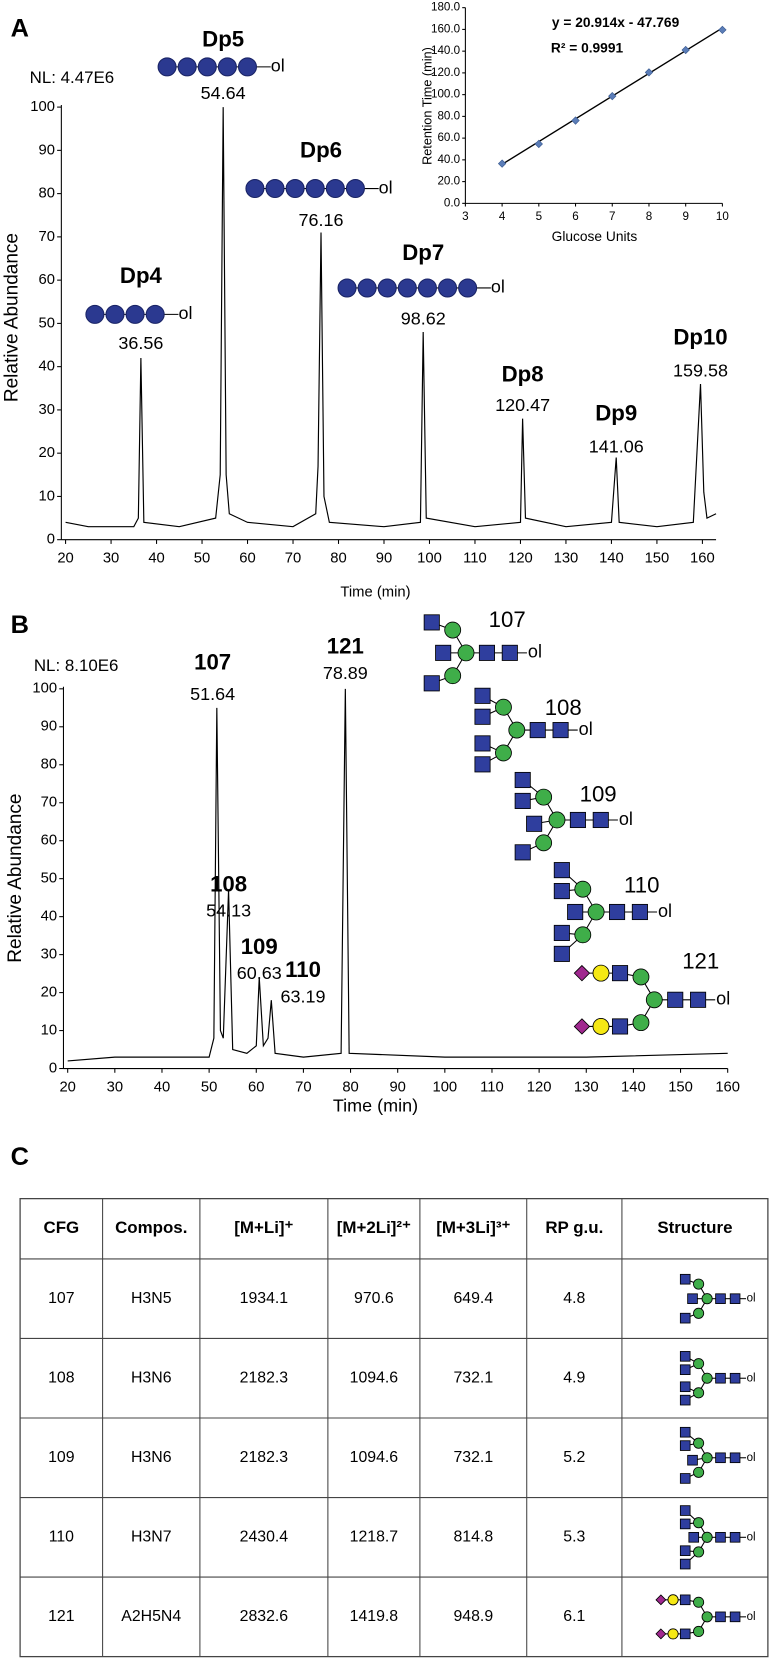 The image size is (770, 1659). What do you see at coordinates (374, 1227) in the screenshot?
I see `table-header: [M+2Li]²⁺` at bounding box center [374, 1227].